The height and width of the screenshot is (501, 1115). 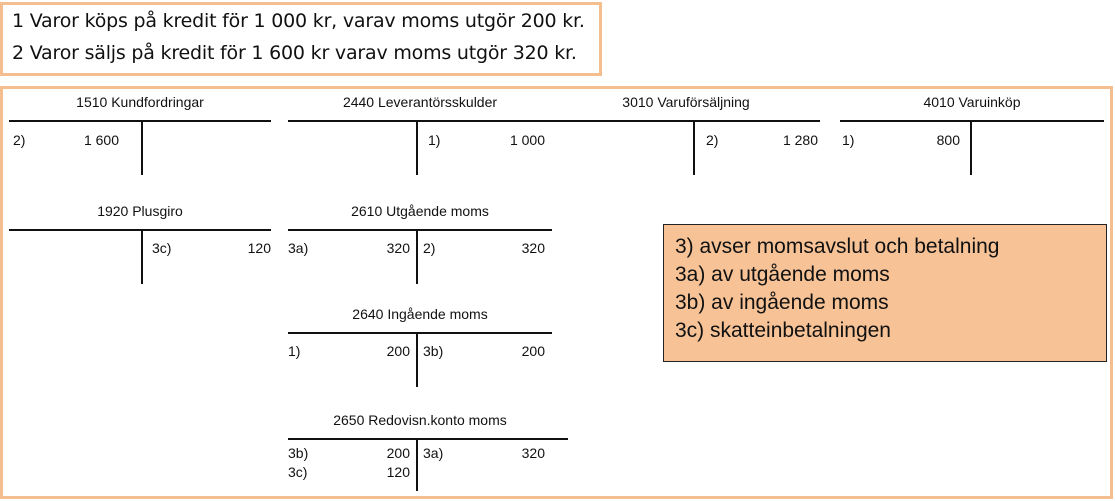 I want to click on debit-ref: 3b), so click(x=298, y=453).